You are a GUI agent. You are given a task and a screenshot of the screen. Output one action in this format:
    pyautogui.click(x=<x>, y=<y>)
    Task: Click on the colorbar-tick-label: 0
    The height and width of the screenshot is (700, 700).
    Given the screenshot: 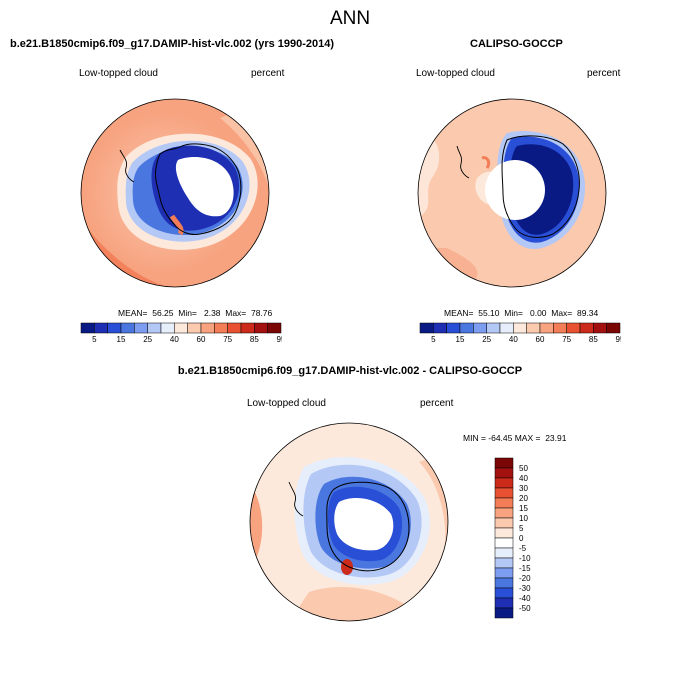 What is the action you would take?
    pyautogui.click(x=521, y=538)
    